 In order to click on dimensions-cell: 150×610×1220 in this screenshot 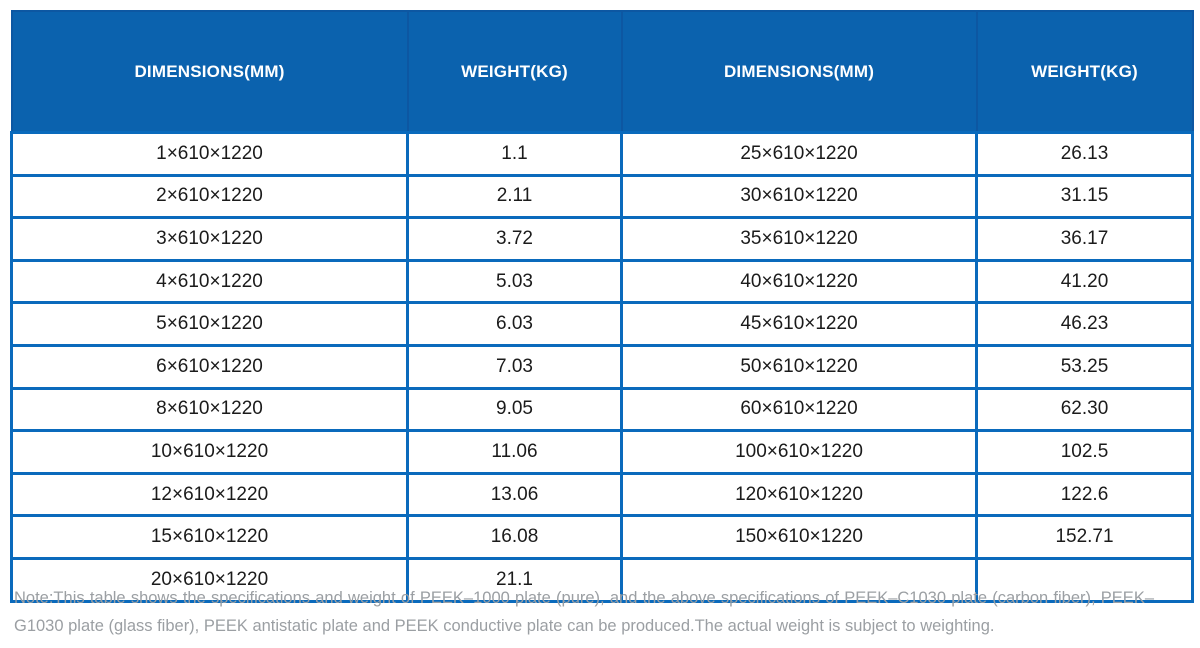, I will do `click(799, 537)`.